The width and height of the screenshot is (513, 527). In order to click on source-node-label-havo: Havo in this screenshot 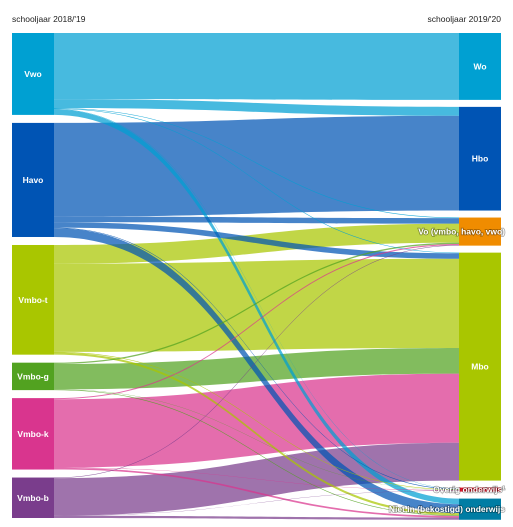, I will do `click(33, 180)`.